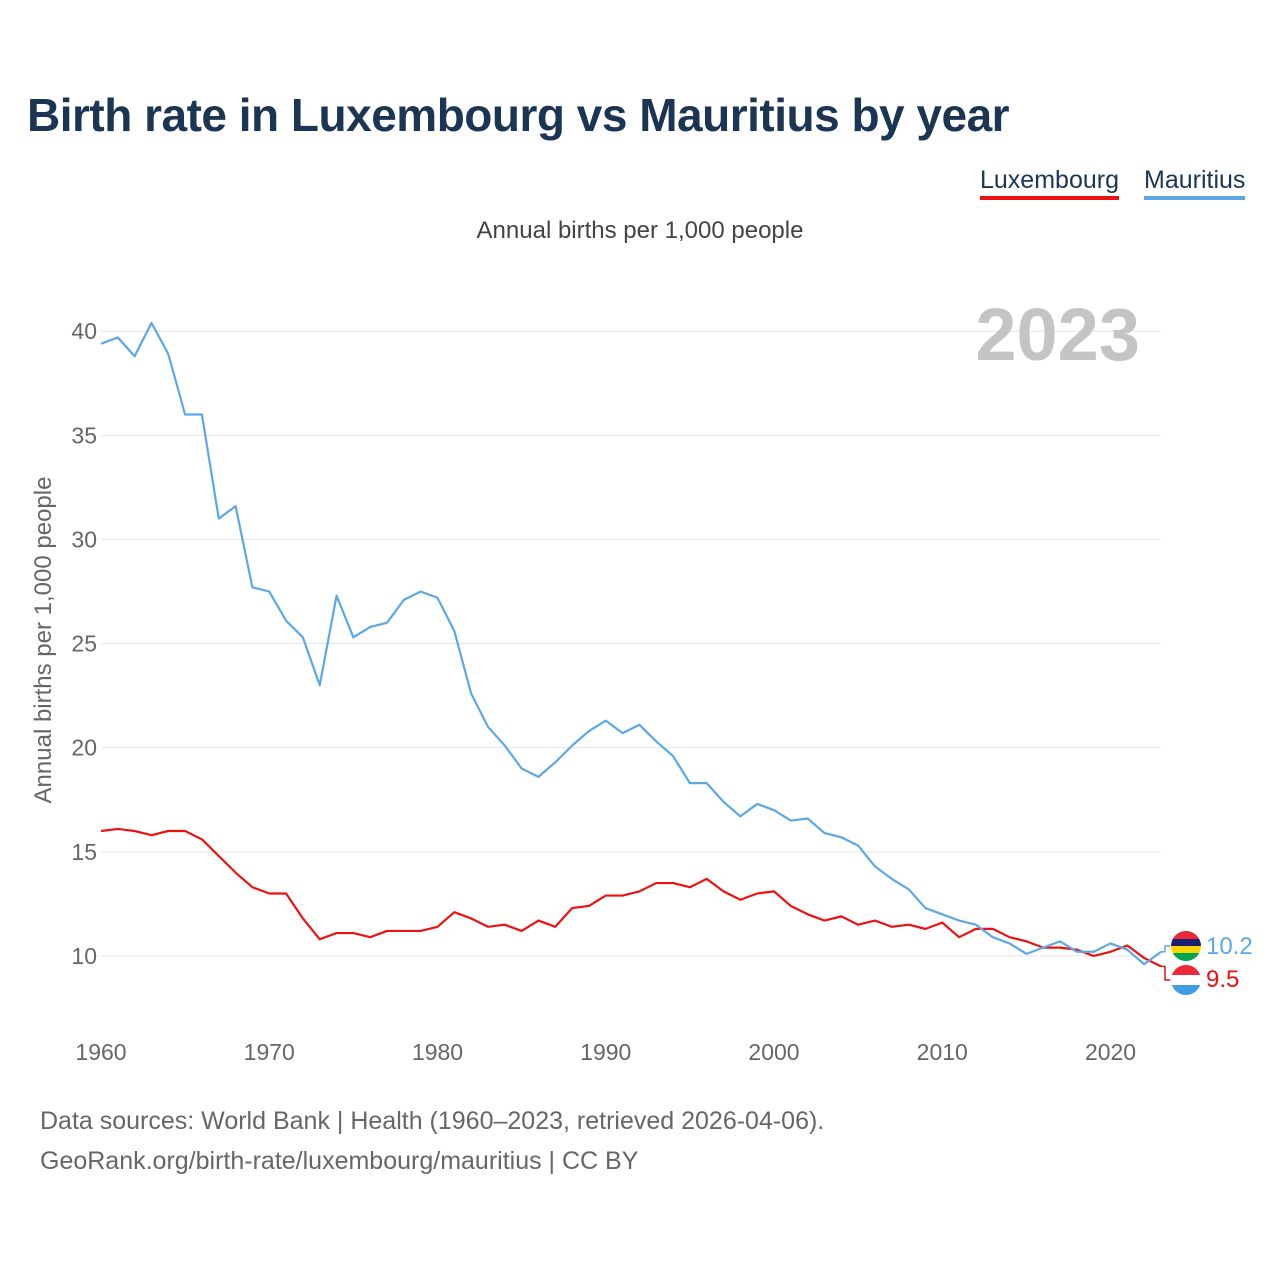  I want to click on chart-subtitle: Annual births per 1,000 people, so click(640, 230).